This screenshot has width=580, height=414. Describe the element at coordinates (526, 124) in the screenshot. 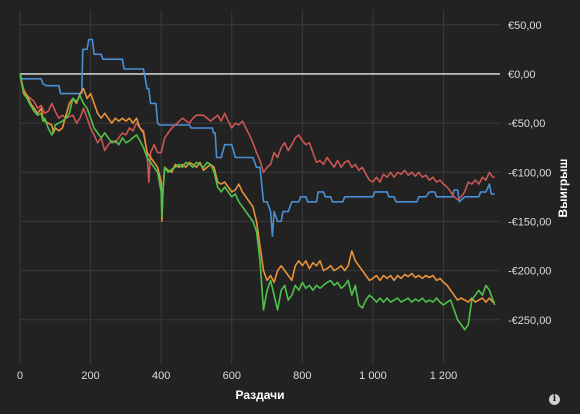

I see `y-tick-label: -€50,00` at that location.